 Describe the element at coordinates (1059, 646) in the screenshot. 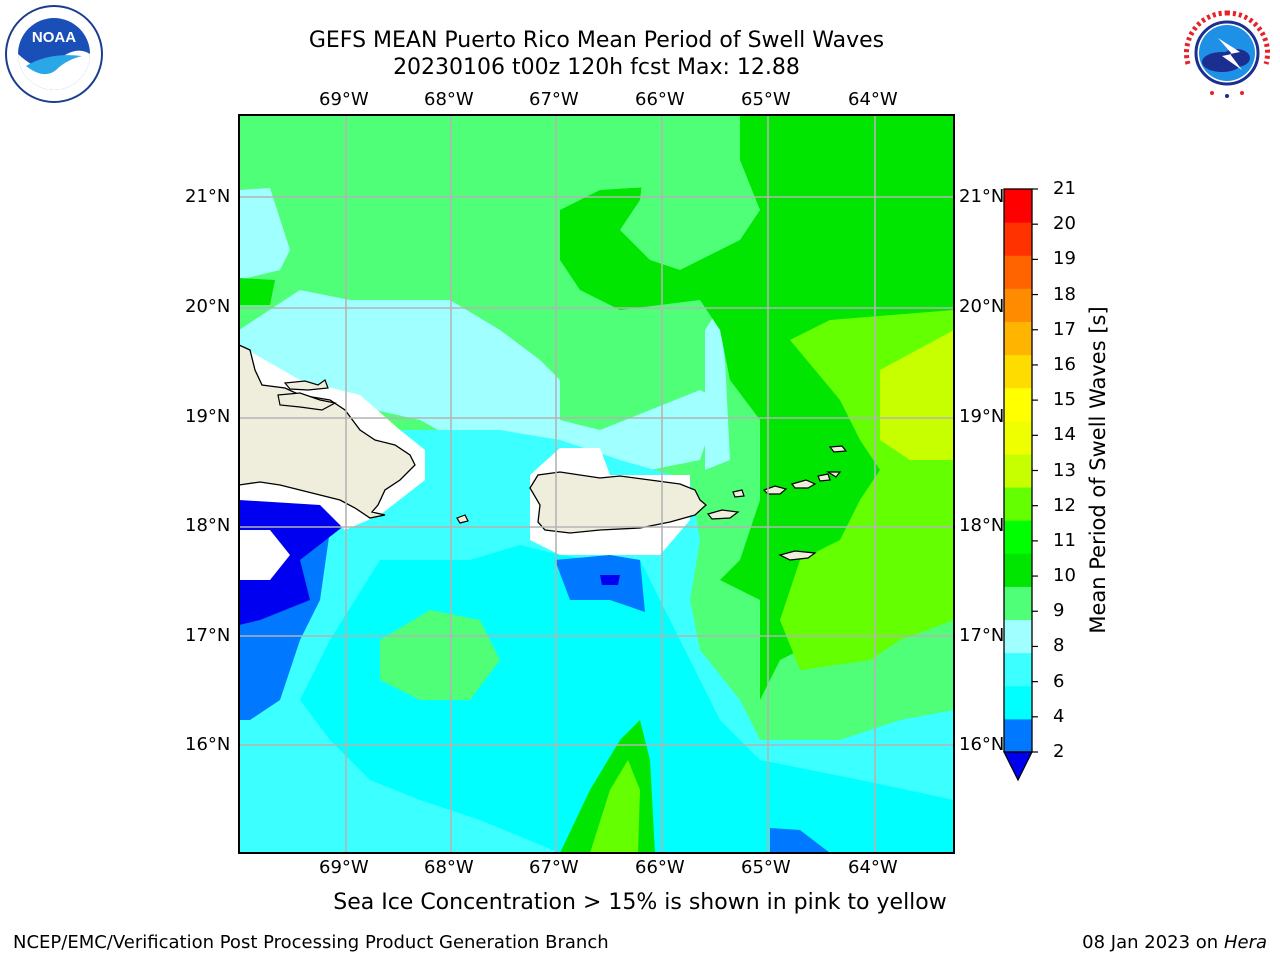

I see `colorbar-tick-label: 8` at that location.